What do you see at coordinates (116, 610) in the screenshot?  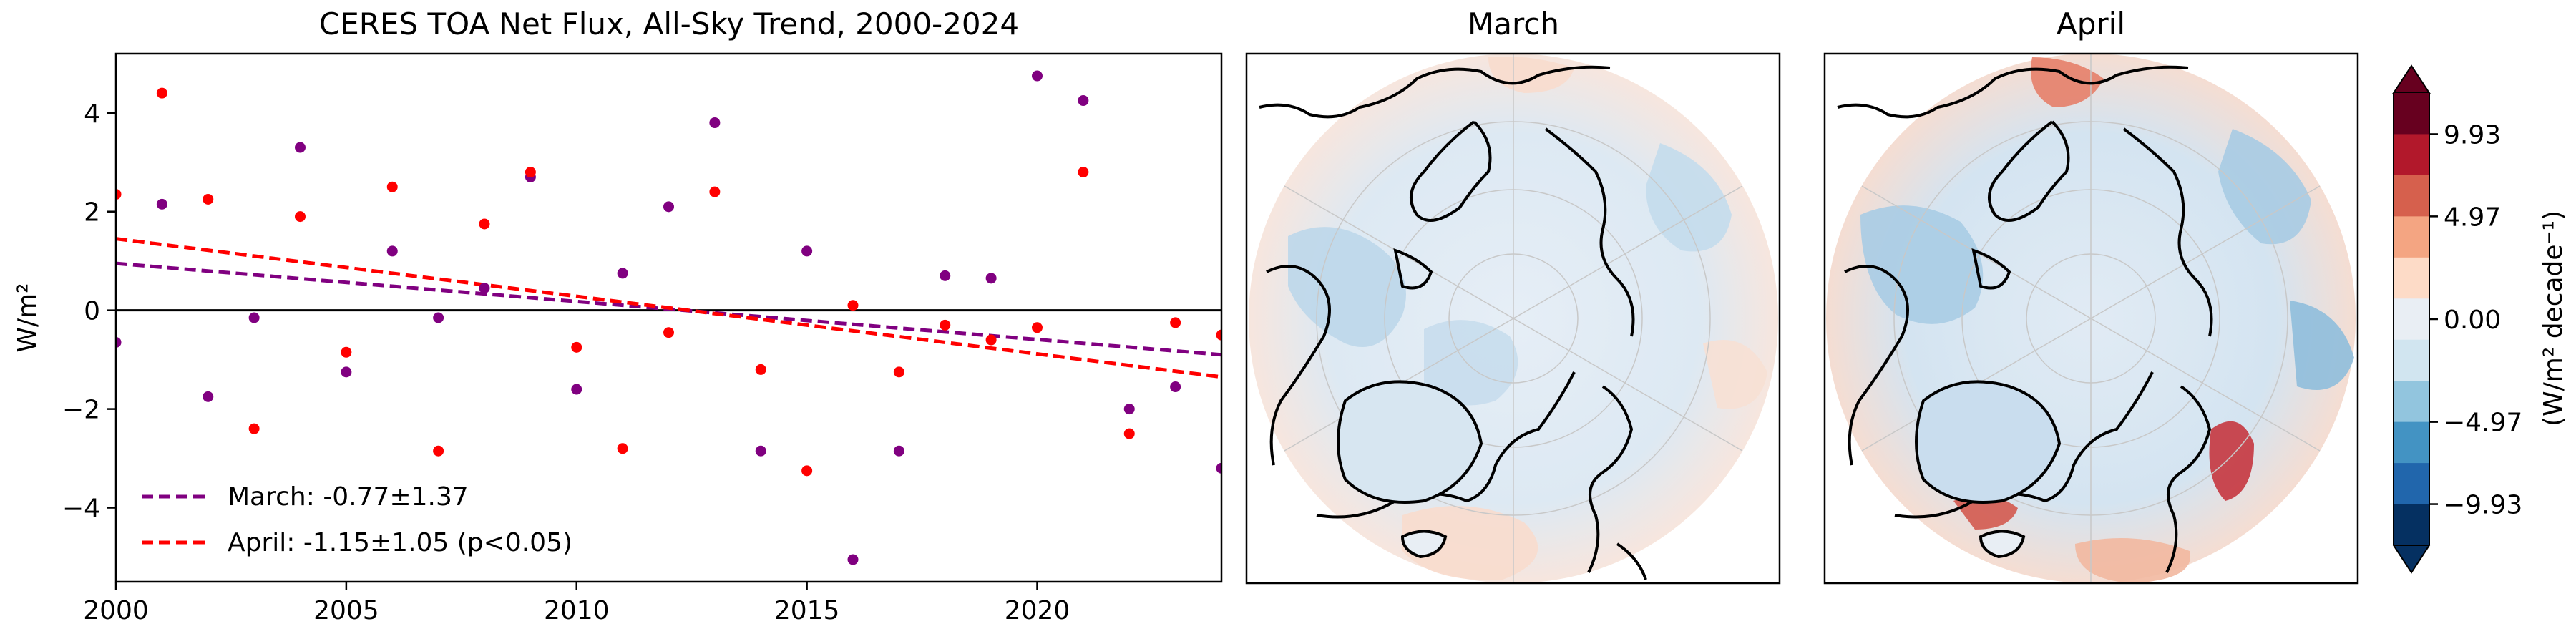 I see `x-tick-label: 2000` at bounding box center [116, 610].